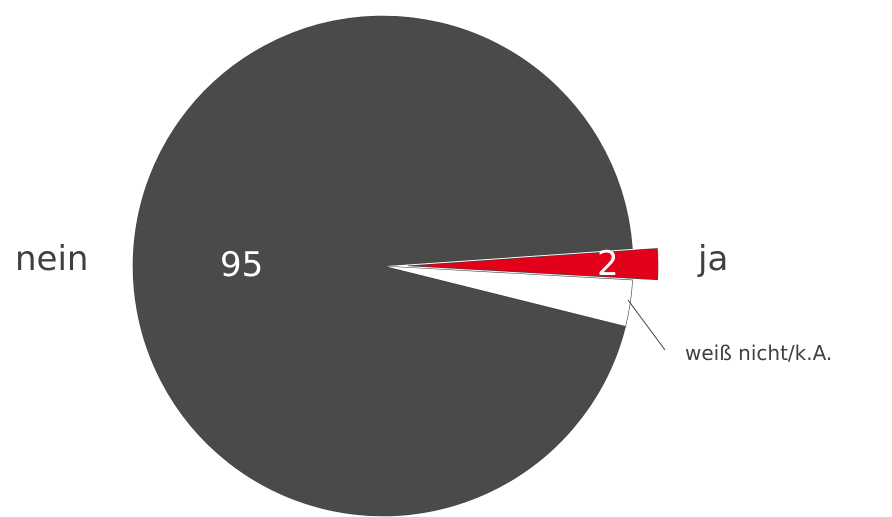  What do you see at coordinates (758, 353) in the screenshot?
I see `category-label-weiss-nicht: weiß nicht/k.A.` at bounding box center [758, 353].